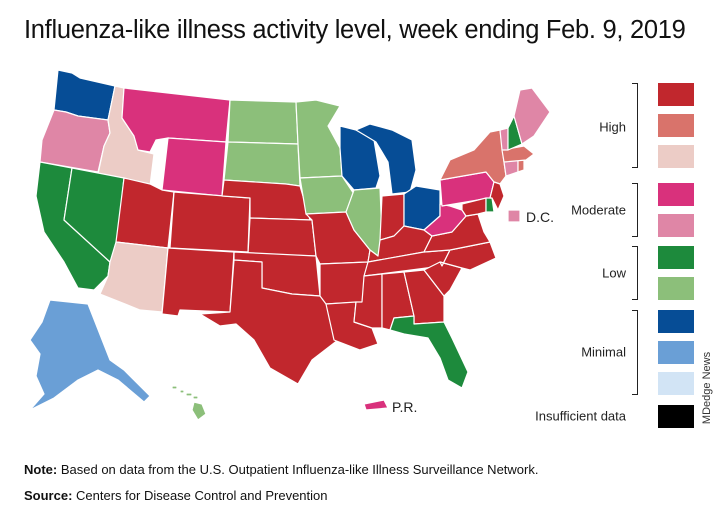 The height and width of the screenshot is (528, 720). Describe the element at coordinates (635, 125) in the screenshot. I see `legend-bracket-high` at that location.